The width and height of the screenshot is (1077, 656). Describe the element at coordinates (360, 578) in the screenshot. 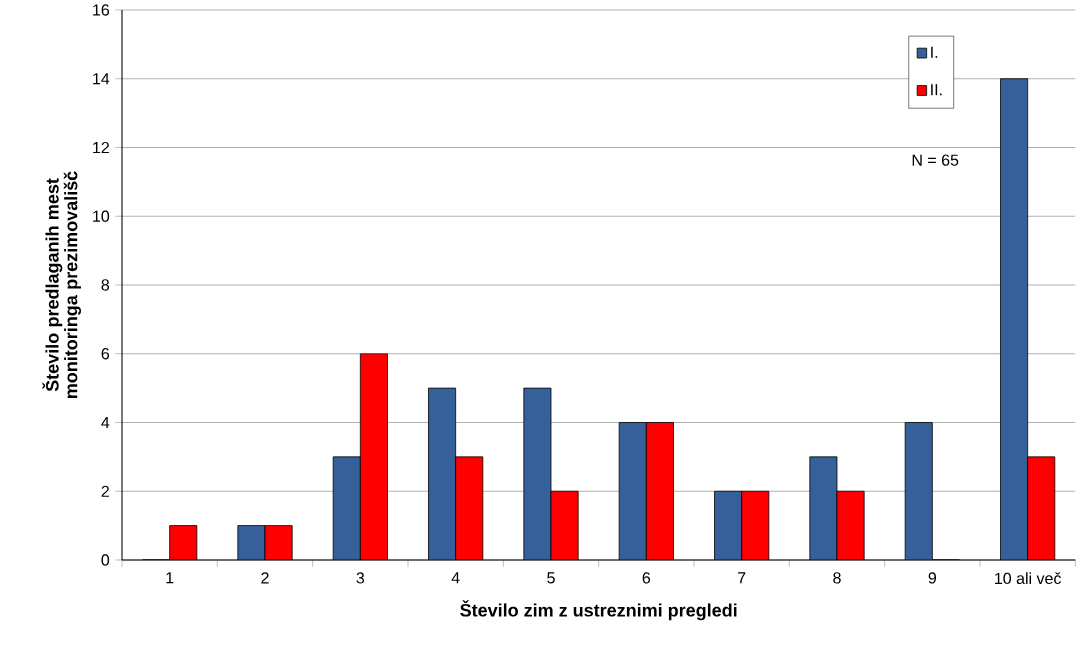

I see `x-tick-label: 3` at that location.